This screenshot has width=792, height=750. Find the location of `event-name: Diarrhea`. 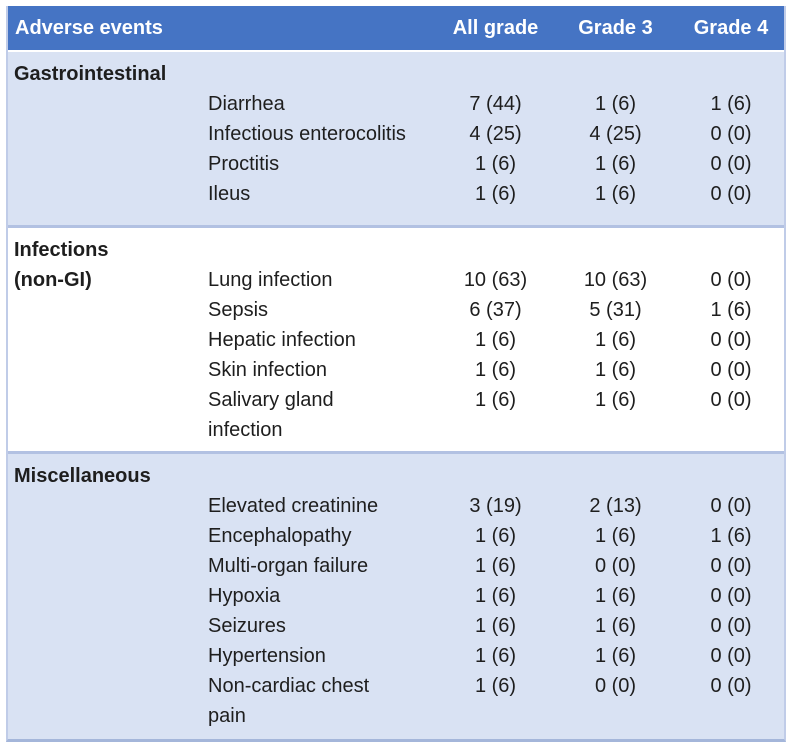

event-name: Diarrhea is located at coordinates (246, 104).